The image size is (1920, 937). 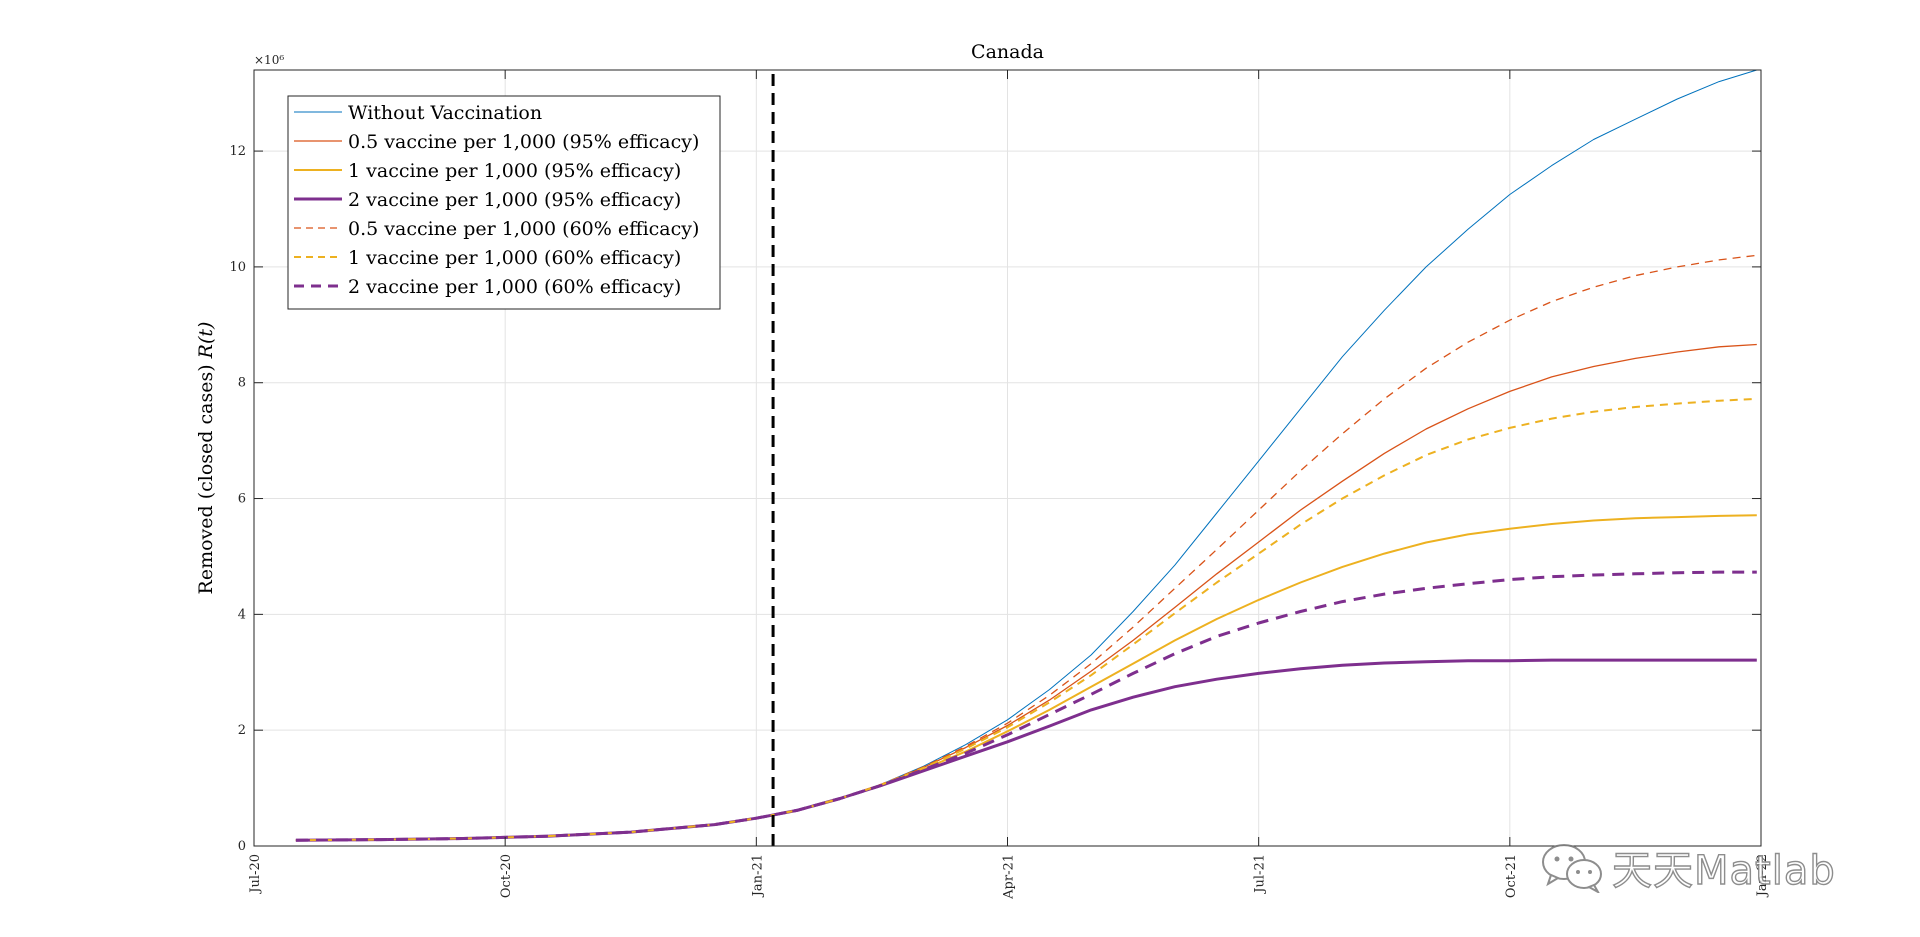 What do you see at coordinates (1723, 870) in the screenshot?
I see `watermark-text: 天天Matlab` at bounding box center [1723, 870].